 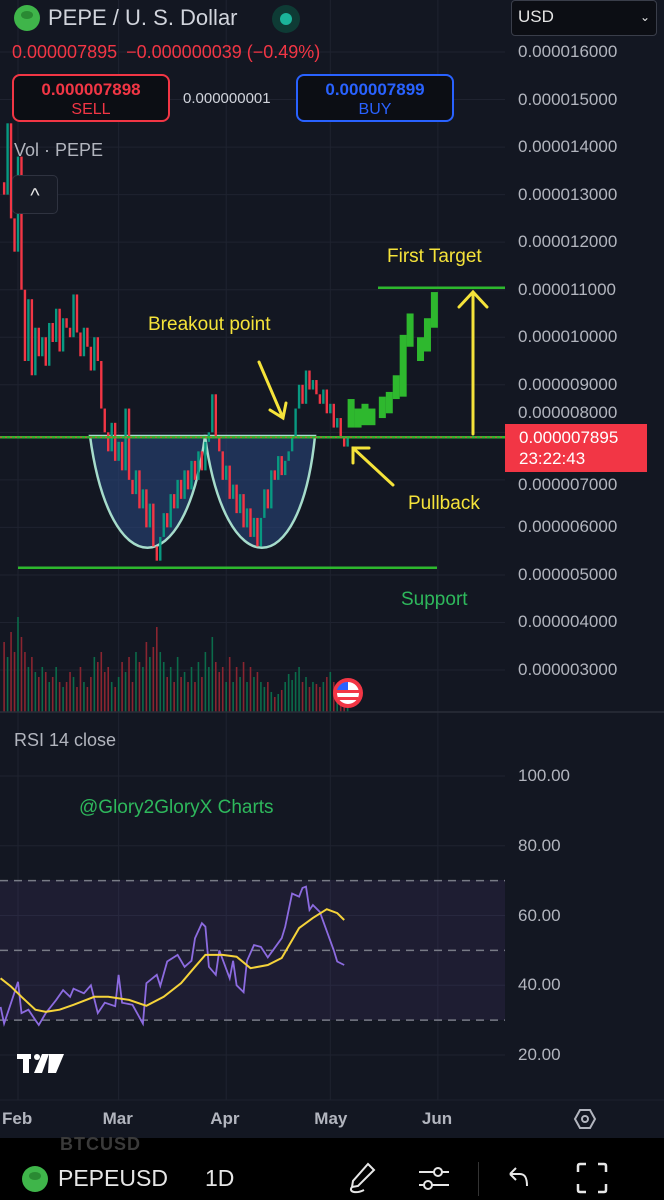 I want to click on buy-button: 0.000007899 BUY, so click(x=375, y=98).